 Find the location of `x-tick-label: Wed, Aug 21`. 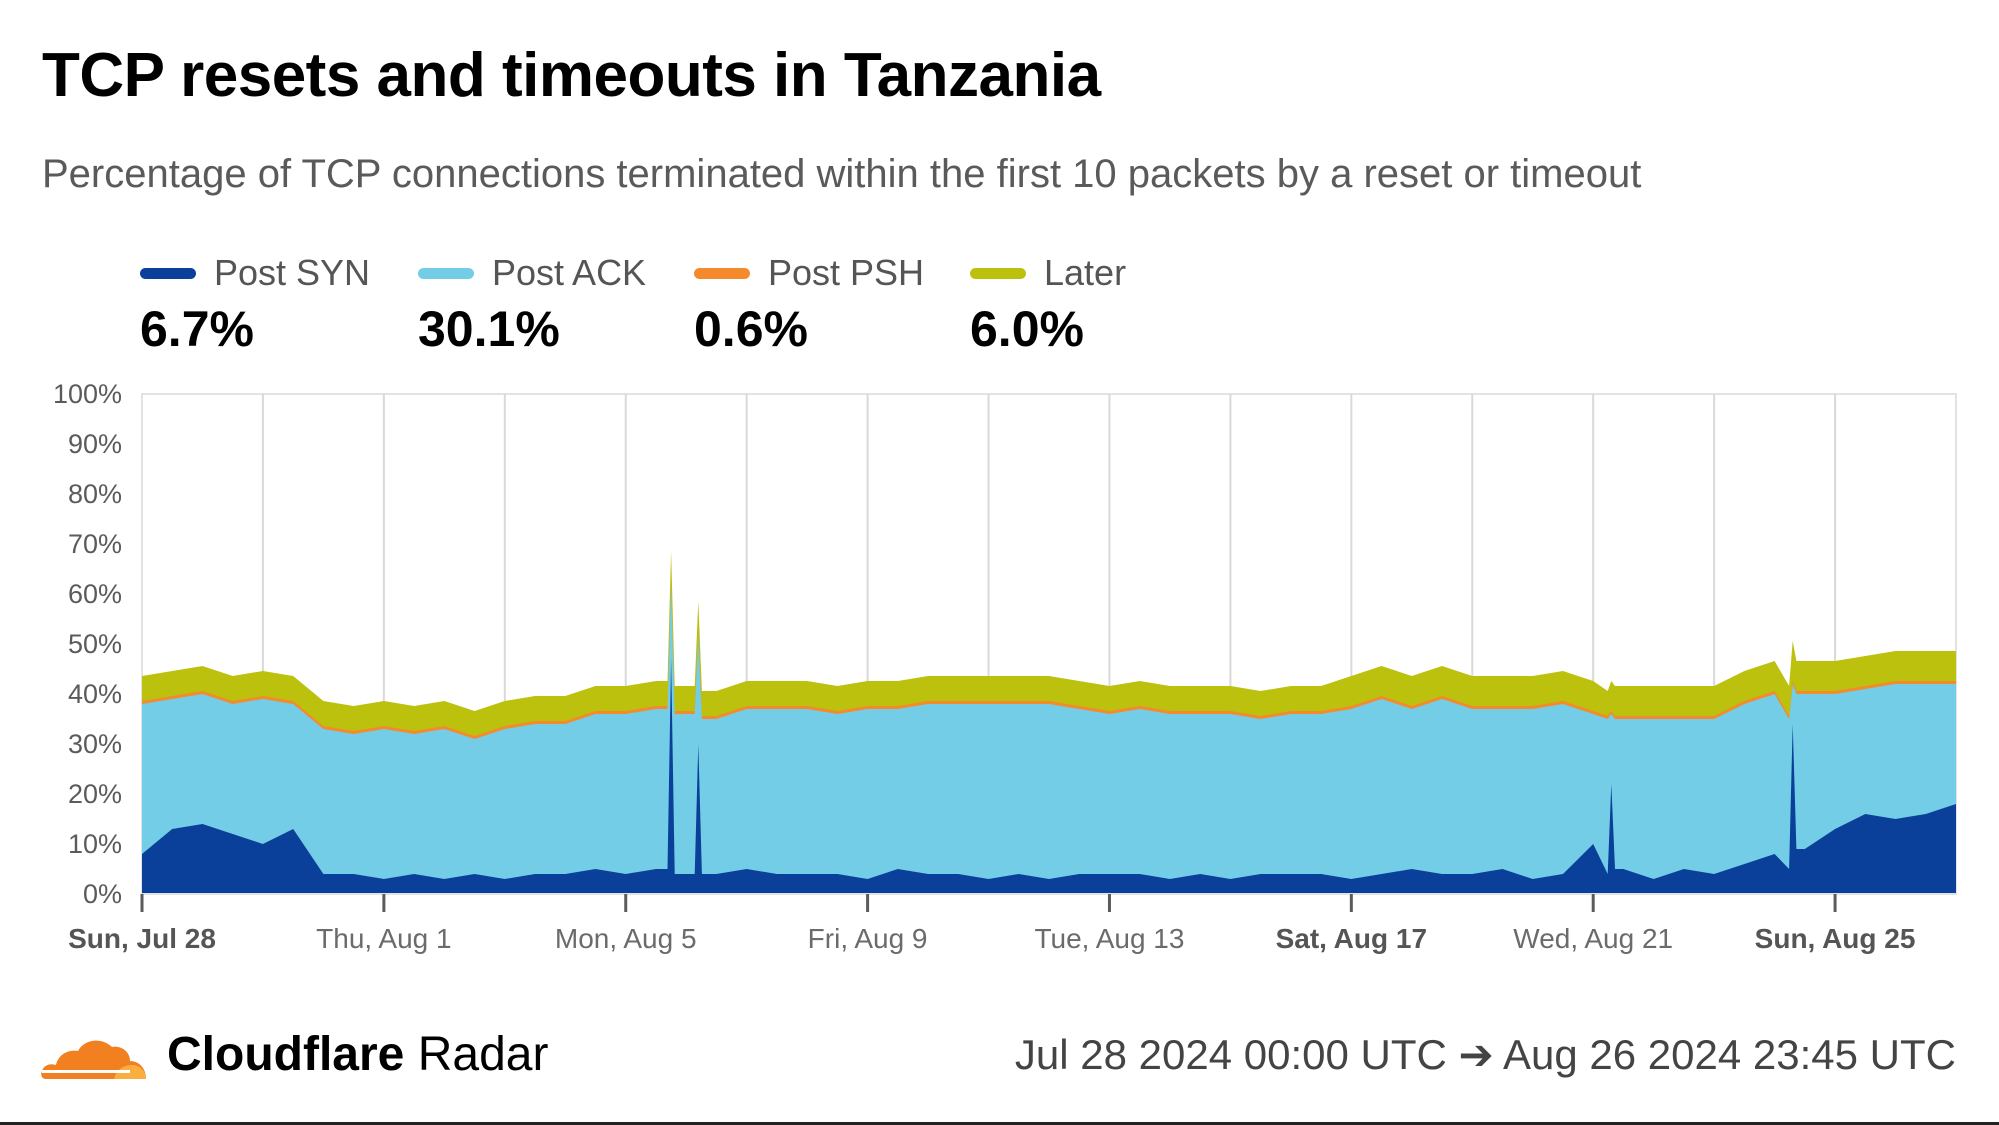

x-tick-label: Wed, Aug 21 is located at coordinates (1593, 938).